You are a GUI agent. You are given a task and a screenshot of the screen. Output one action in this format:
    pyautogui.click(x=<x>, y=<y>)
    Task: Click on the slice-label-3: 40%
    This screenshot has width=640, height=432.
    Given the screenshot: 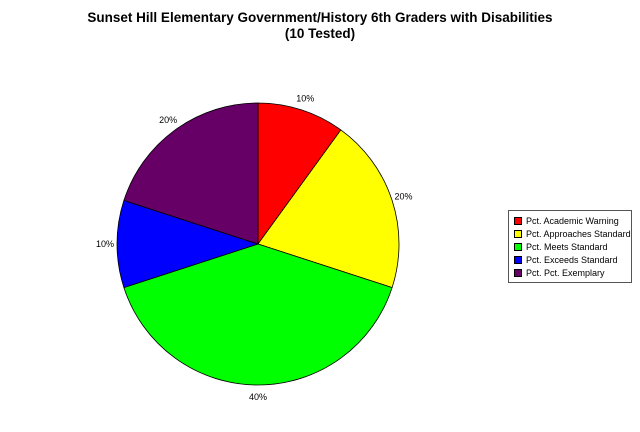 What is the action you would take?
    pyautogui.click(x=258, y=397)
    